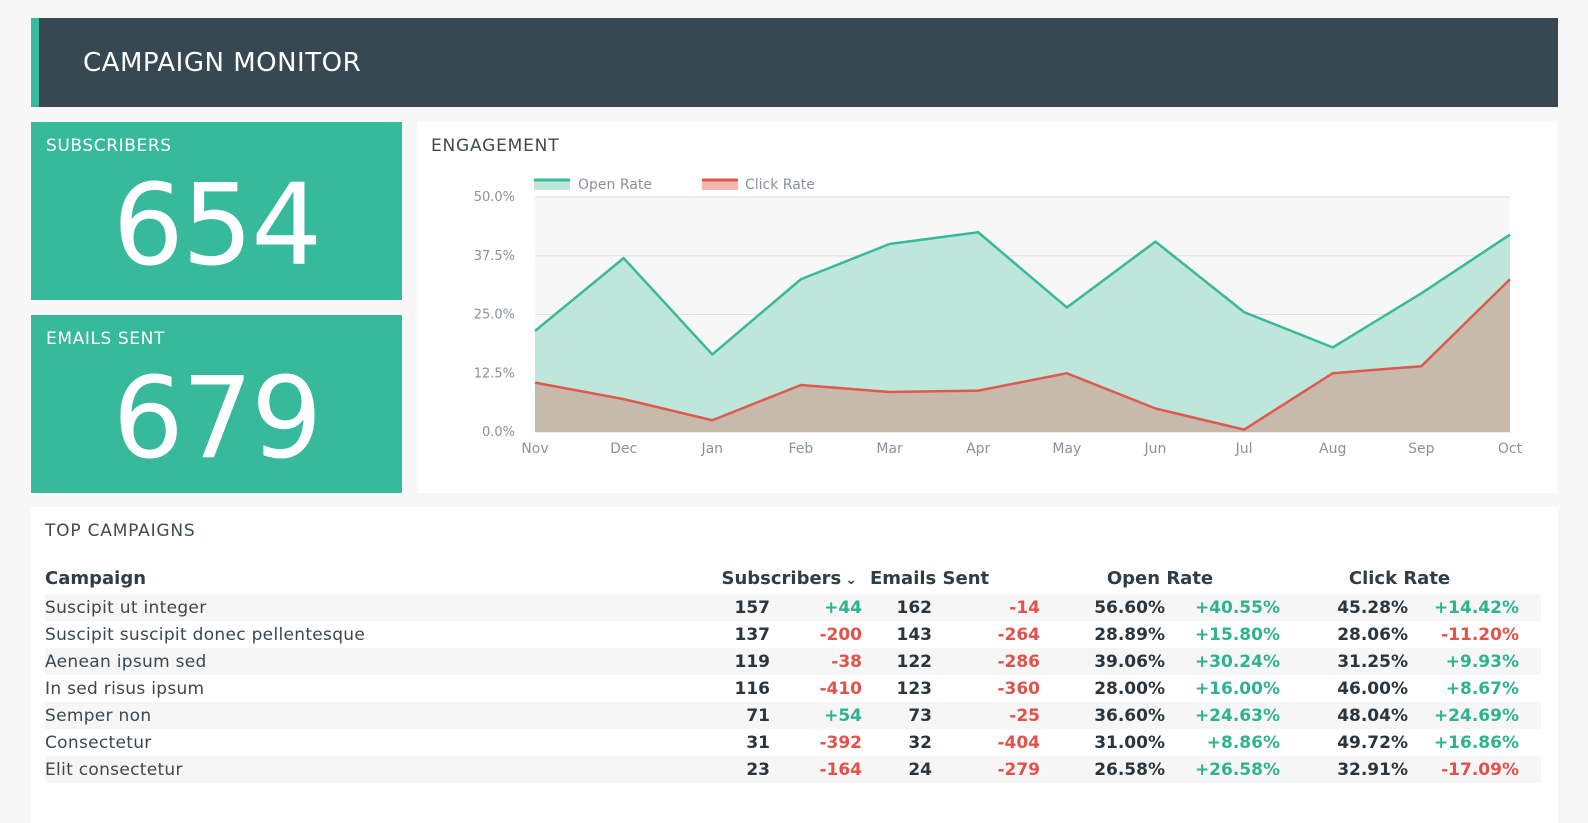 The image size is (1588, 823). I want to click on emails-sent-change-cell: -264, so click(1018, 634).